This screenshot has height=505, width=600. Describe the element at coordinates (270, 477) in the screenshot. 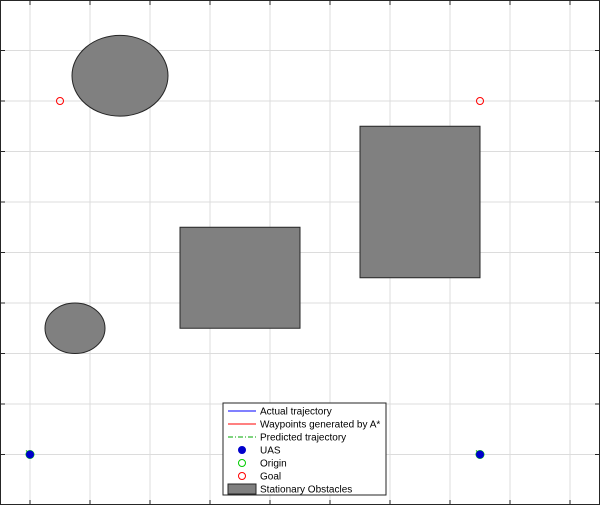

I see `legend-label: Goal` at that location.